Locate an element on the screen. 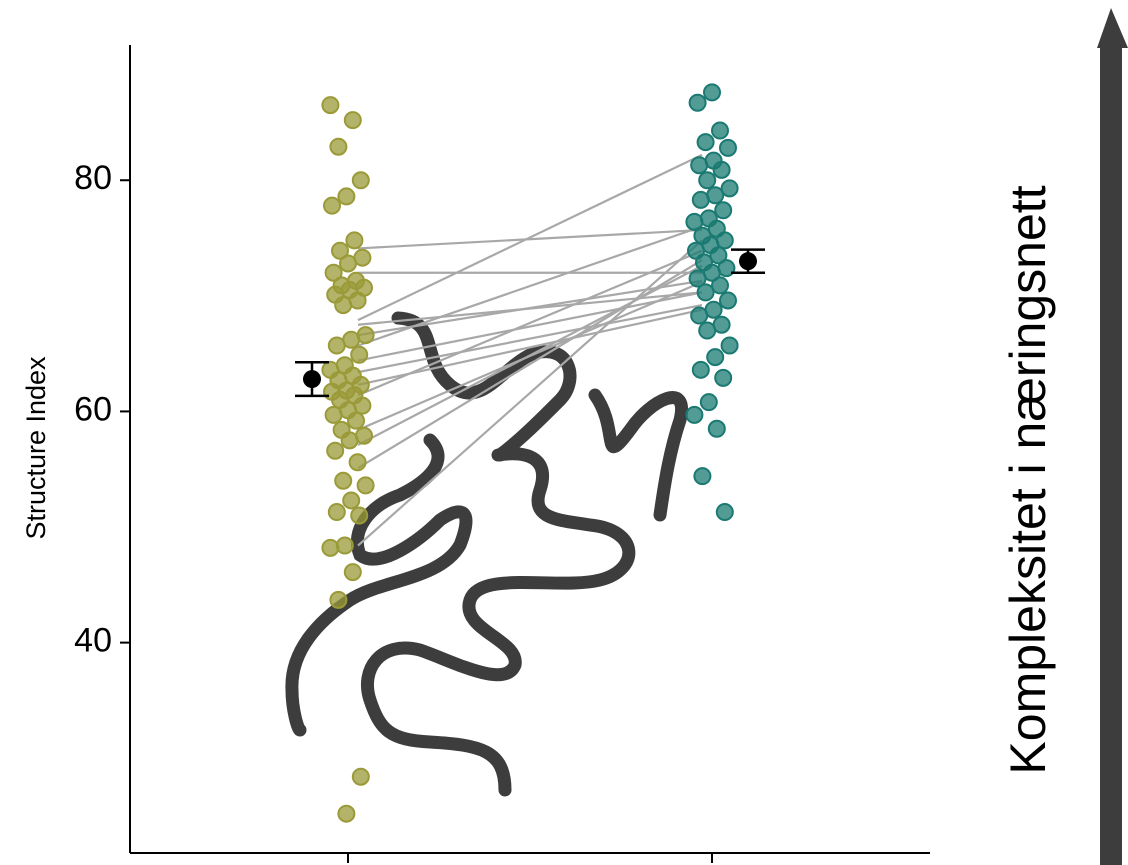 This screenshot has width=1128, height=865. side-arrow is located at coordinates (1112, 436).